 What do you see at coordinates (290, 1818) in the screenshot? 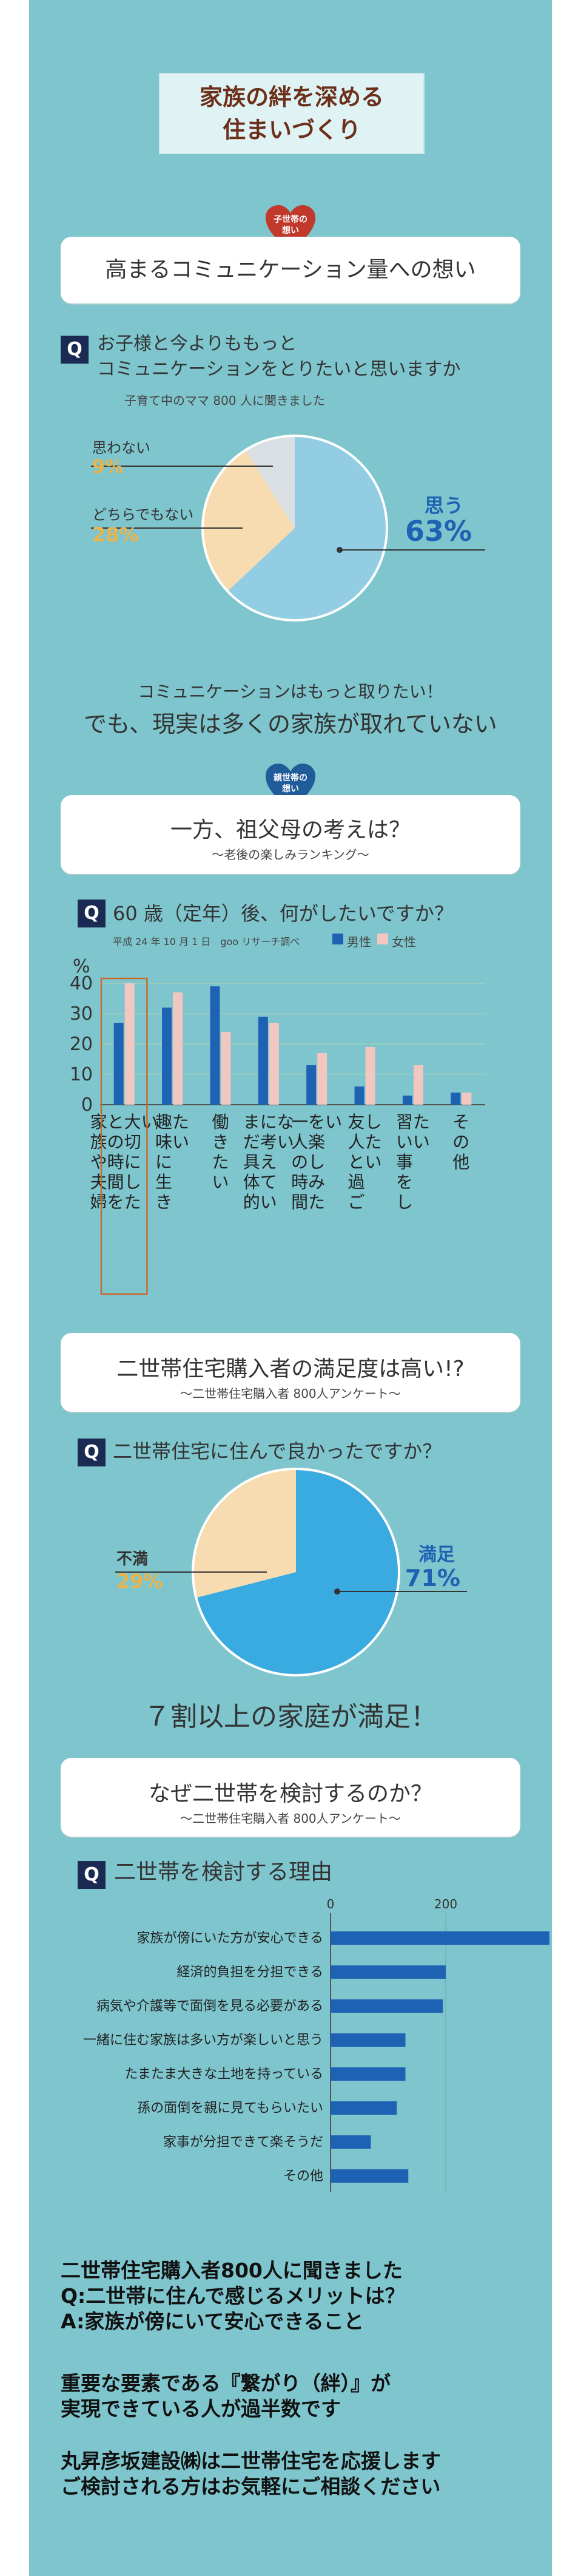
I see `section4-subtitle: ～二世帯住宅購入者 800人アンケート～` at bounding box center [290, 1818].